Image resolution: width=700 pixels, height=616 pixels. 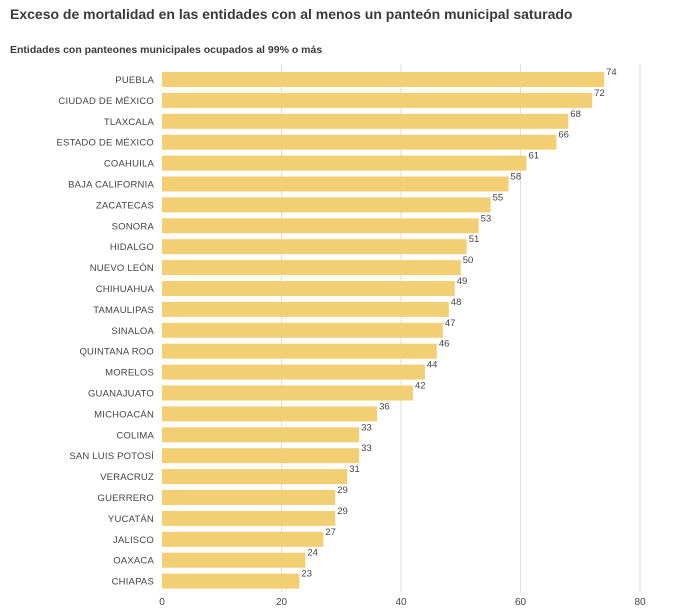 I want to click on category-label: TAMAULIPAS, so click(x=123, y=310).